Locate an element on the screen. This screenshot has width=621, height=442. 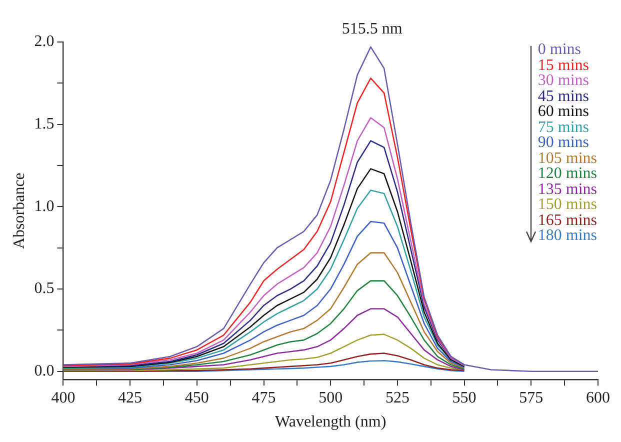
text: 60 mins is located at coordinates (564, 111).